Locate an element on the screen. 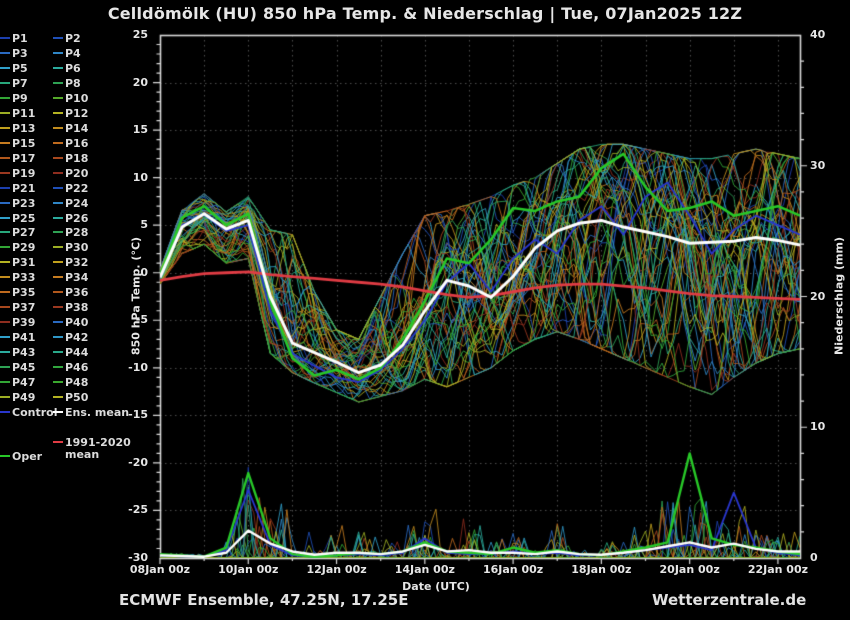 Image resolution: width=850 pixels, height=620 pixels. legend-climate-label-line2: mean is located at coordinates (82, 454).